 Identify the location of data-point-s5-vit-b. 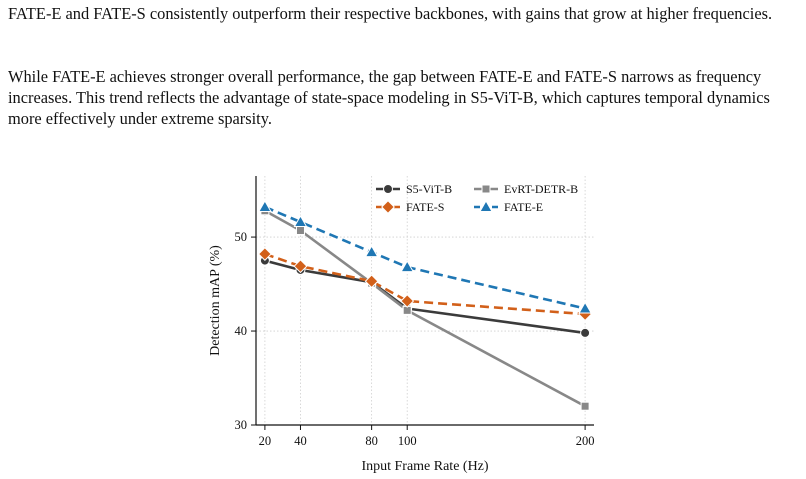
(585, 332).